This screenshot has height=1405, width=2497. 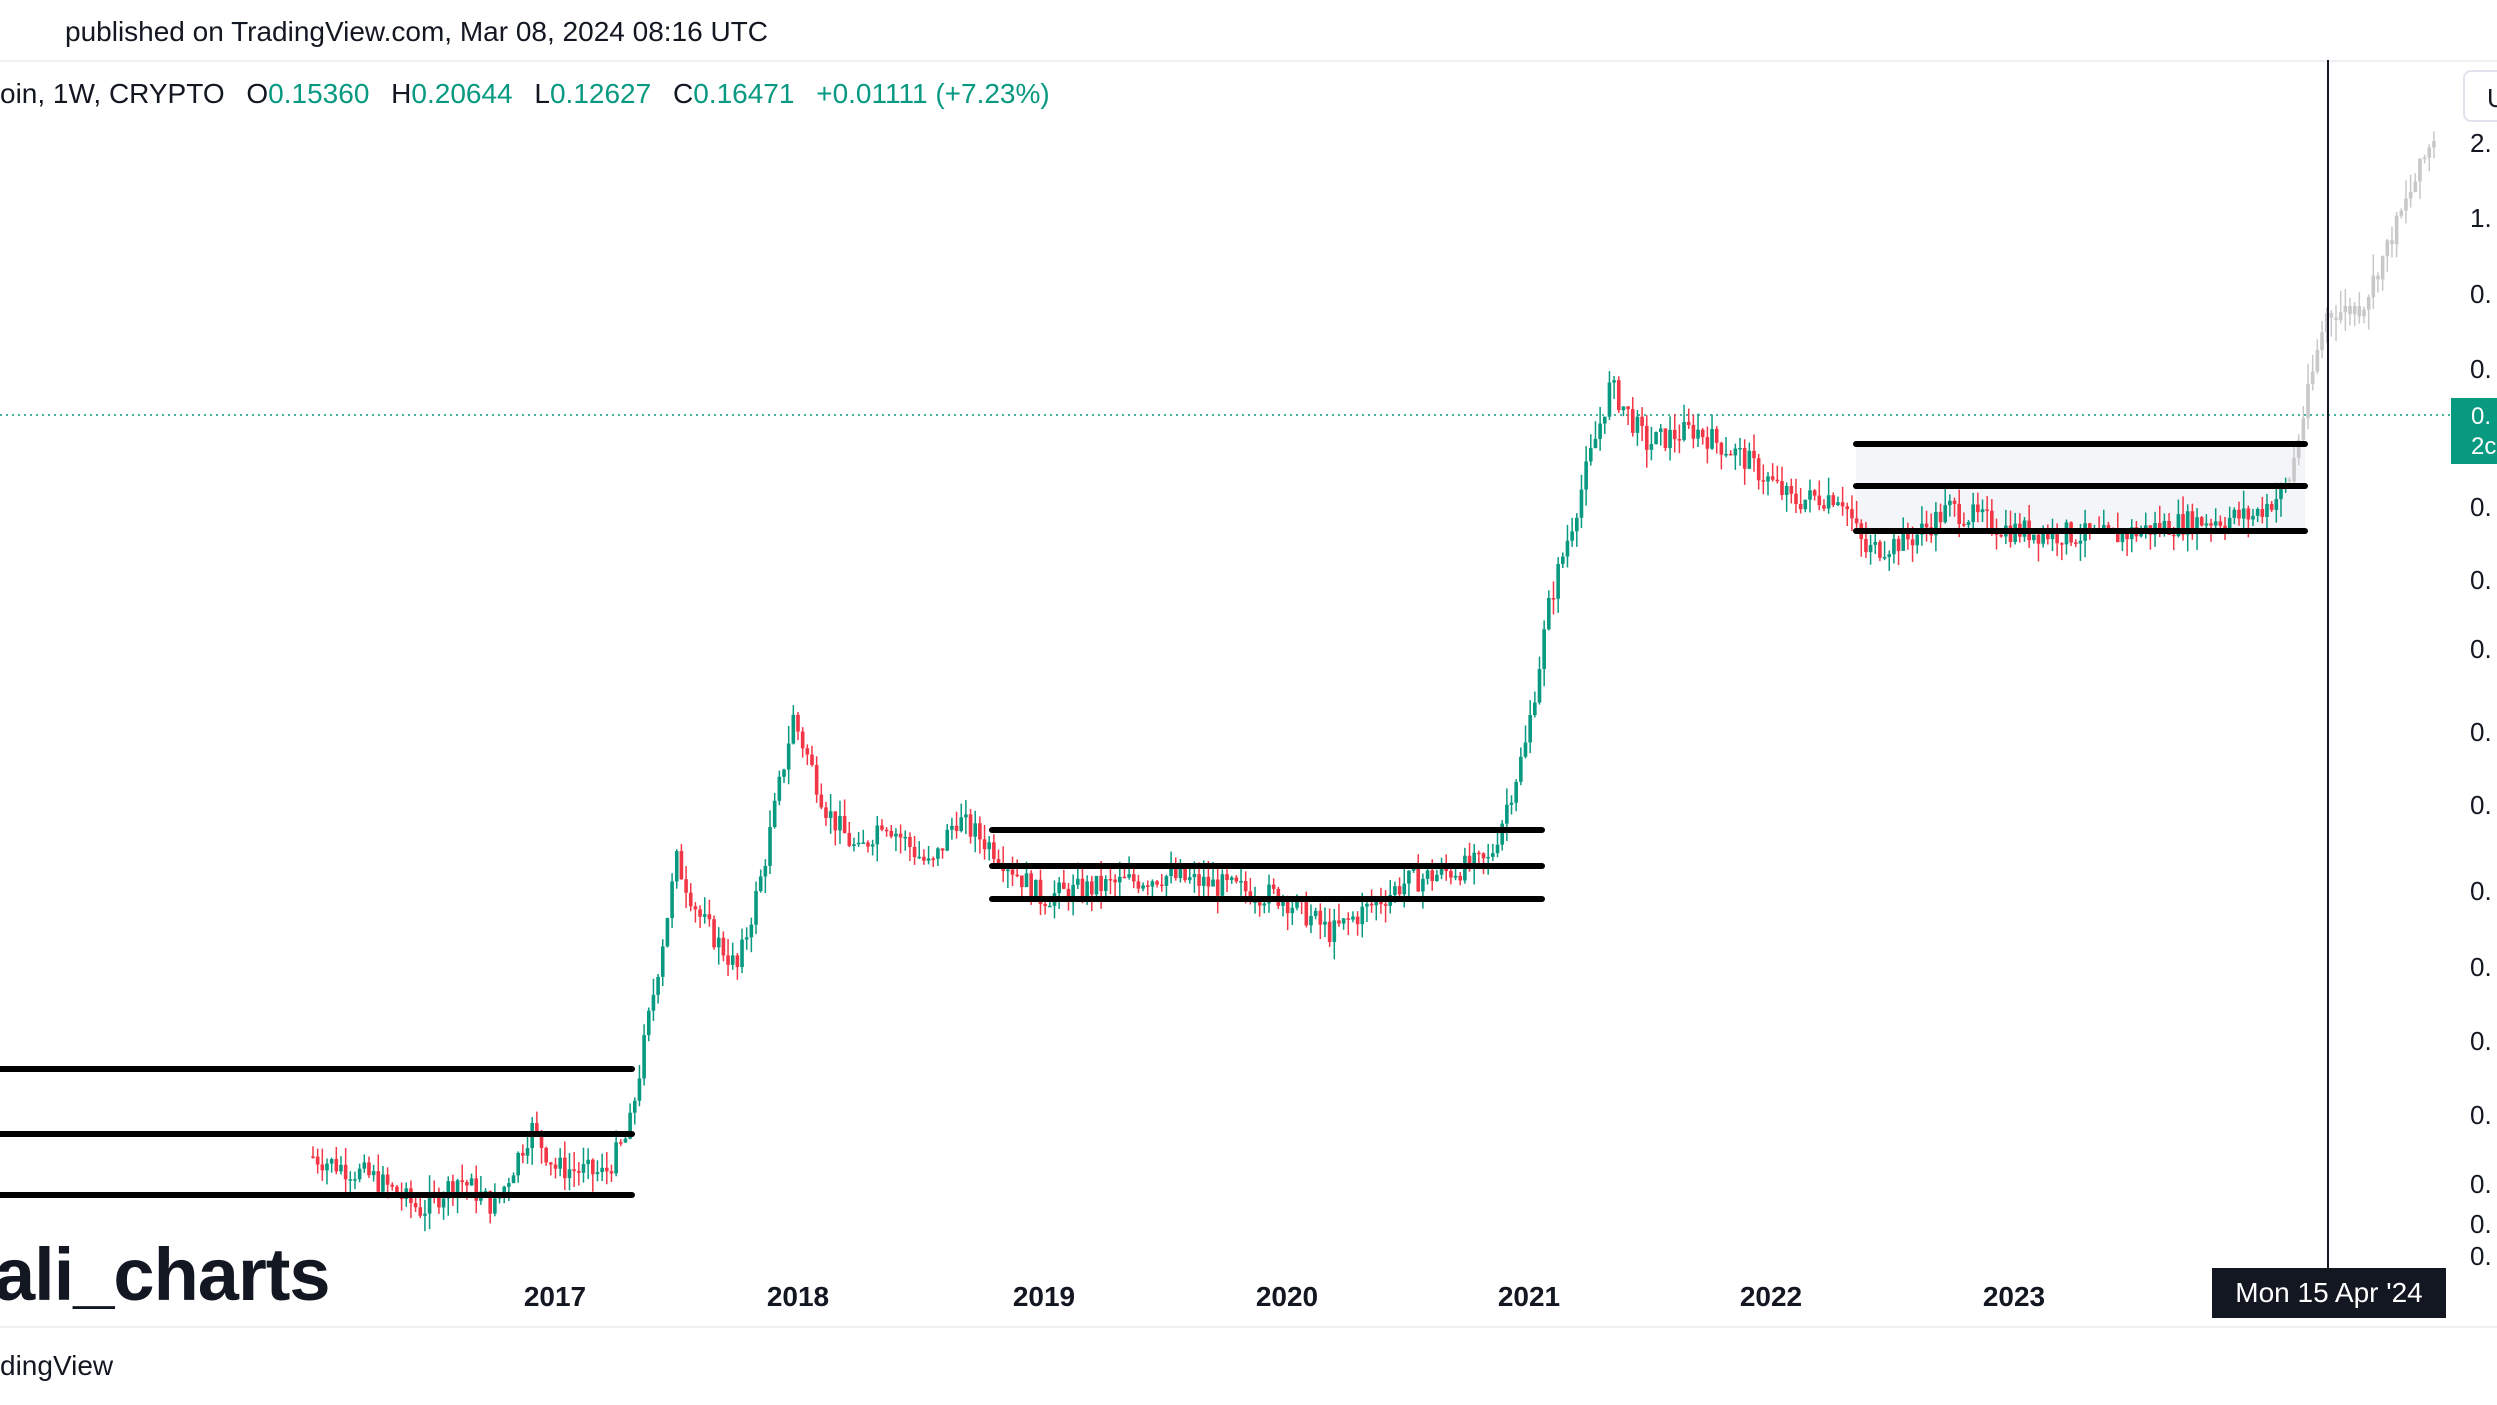 I want to click on bottom-bar, so click(x=1248, y=1365).